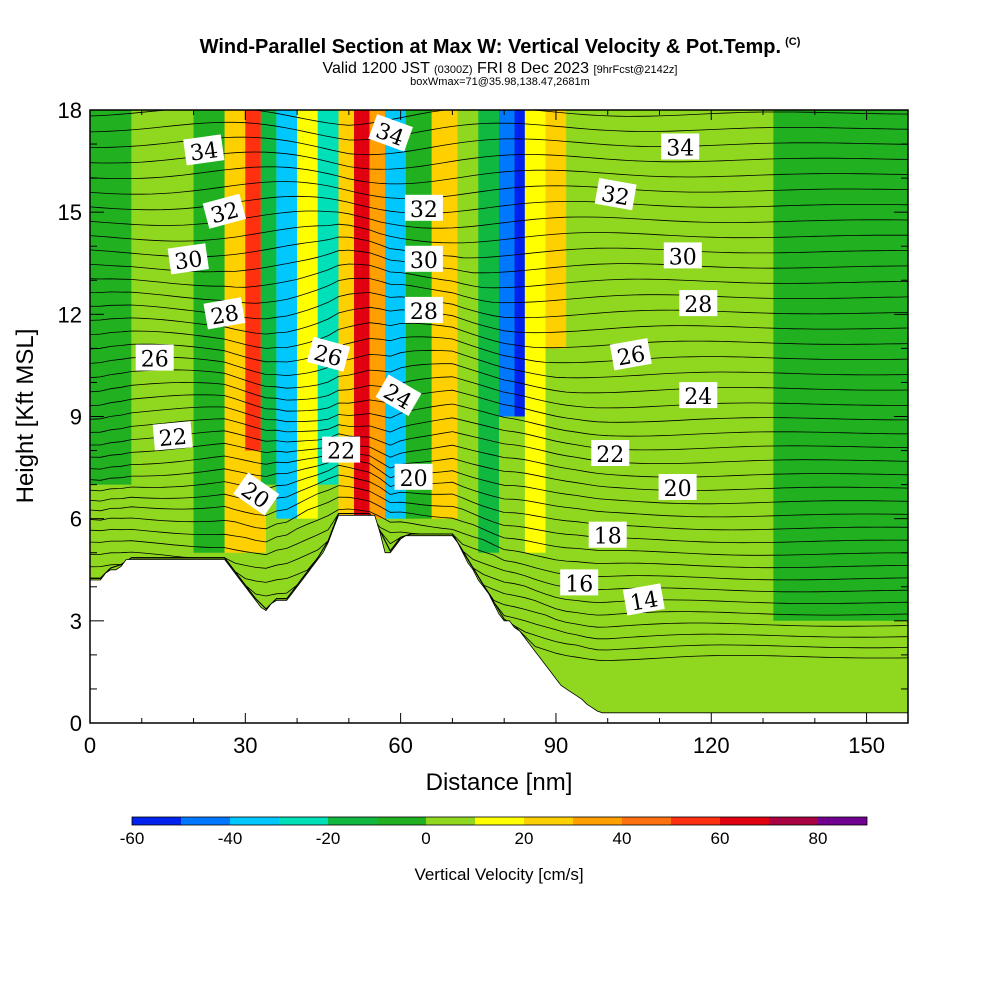 This screenshot has width=1000, height=1000. Describe the element at coordinates (90, 745) in the screenshot. I see `x-tick-label: 0` at that location.